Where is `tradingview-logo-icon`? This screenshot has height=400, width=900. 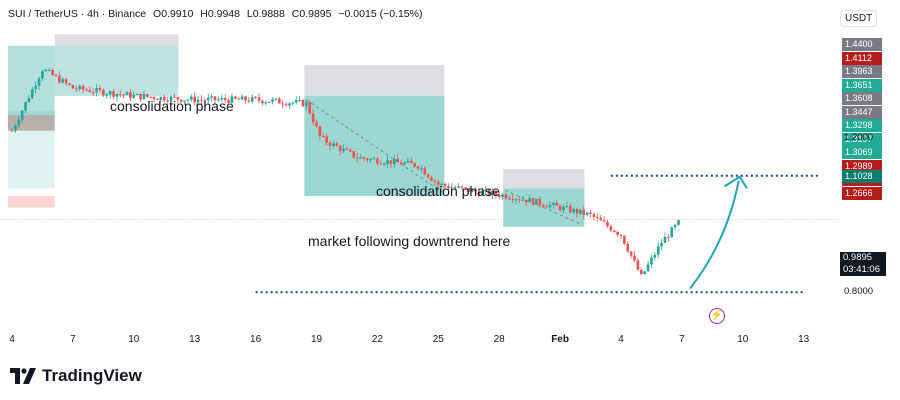
tradingview-logo-icon is located at coordinates (23, 376).